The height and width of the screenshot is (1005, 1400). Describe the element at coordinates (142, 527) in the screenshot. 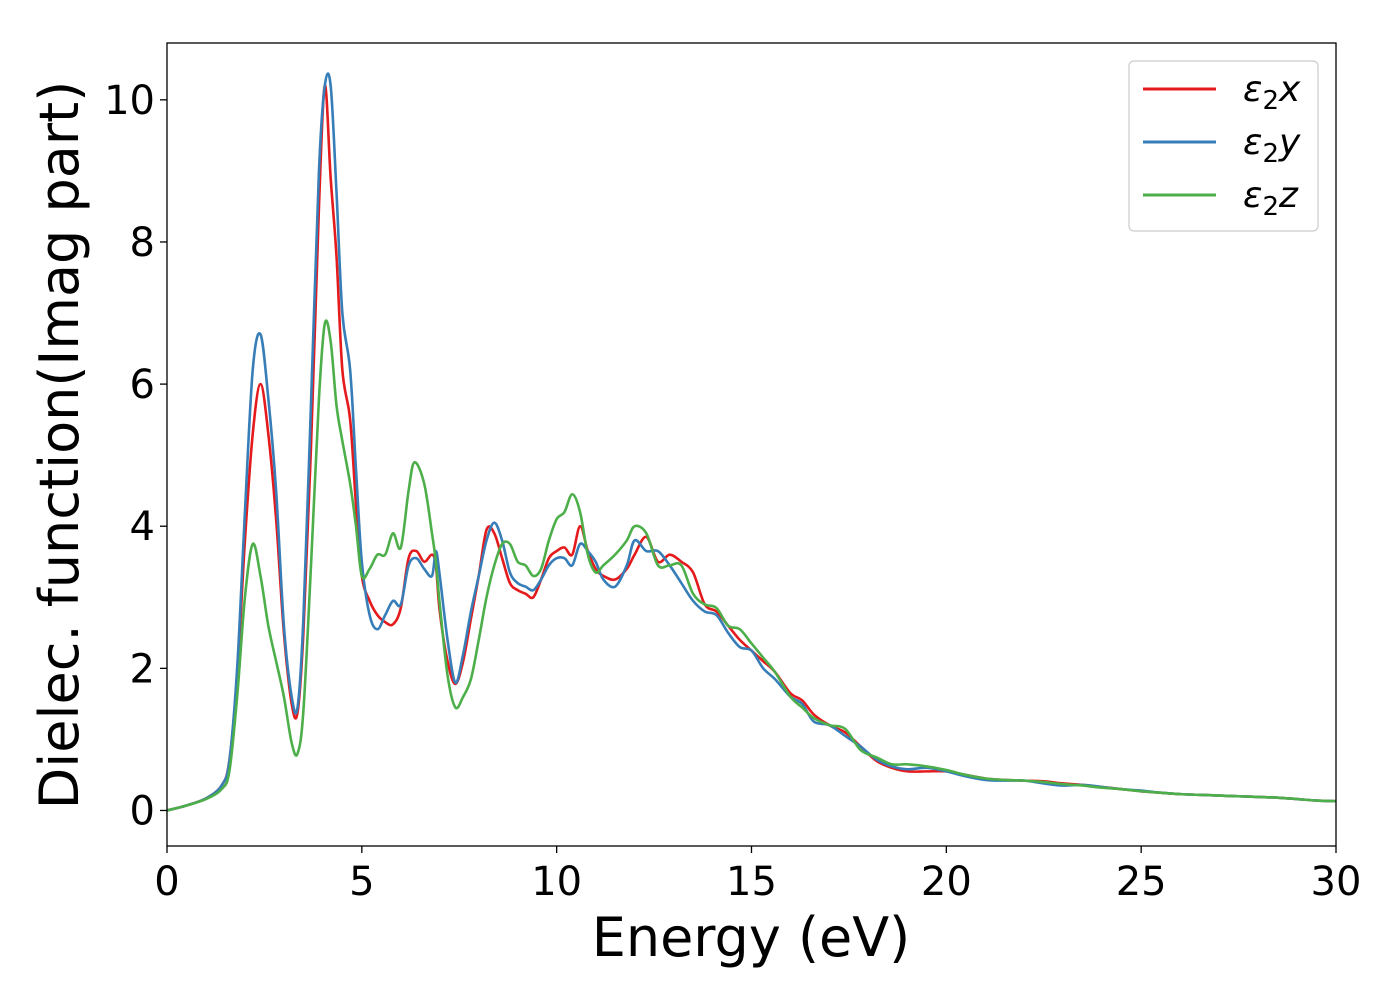

I see `y-tick-label: 4` at that location.